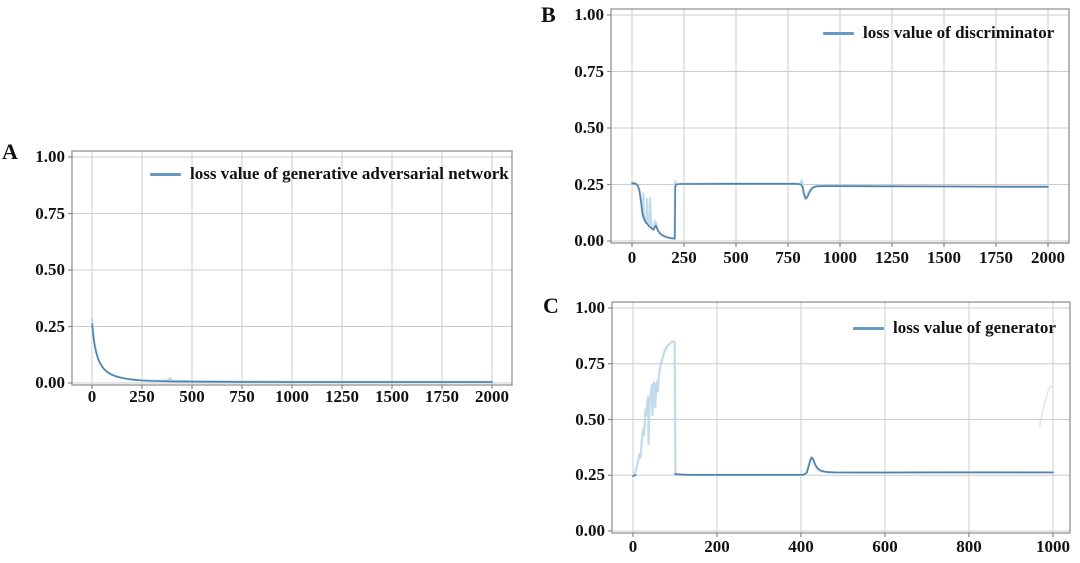 The height and width of the screenshot is (563, 1080). What do you see at coordinates (551, 305) in the screenshot?
I see `panel-label-c: C` at bounding box center [551, 305].